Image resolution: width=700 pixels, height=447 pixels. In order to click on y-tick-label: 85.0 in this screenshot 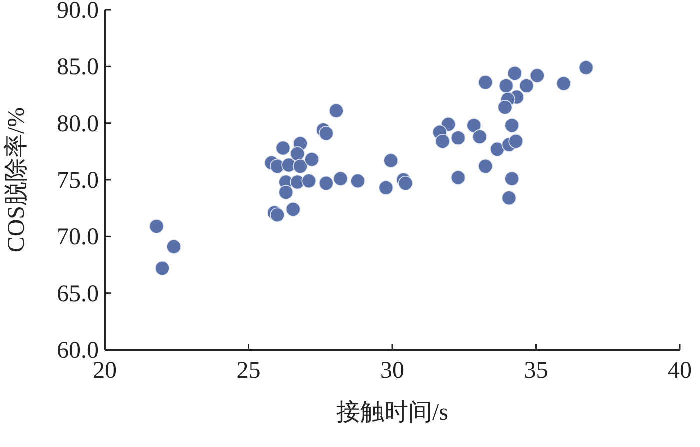, I will do `click(78, 67)`.